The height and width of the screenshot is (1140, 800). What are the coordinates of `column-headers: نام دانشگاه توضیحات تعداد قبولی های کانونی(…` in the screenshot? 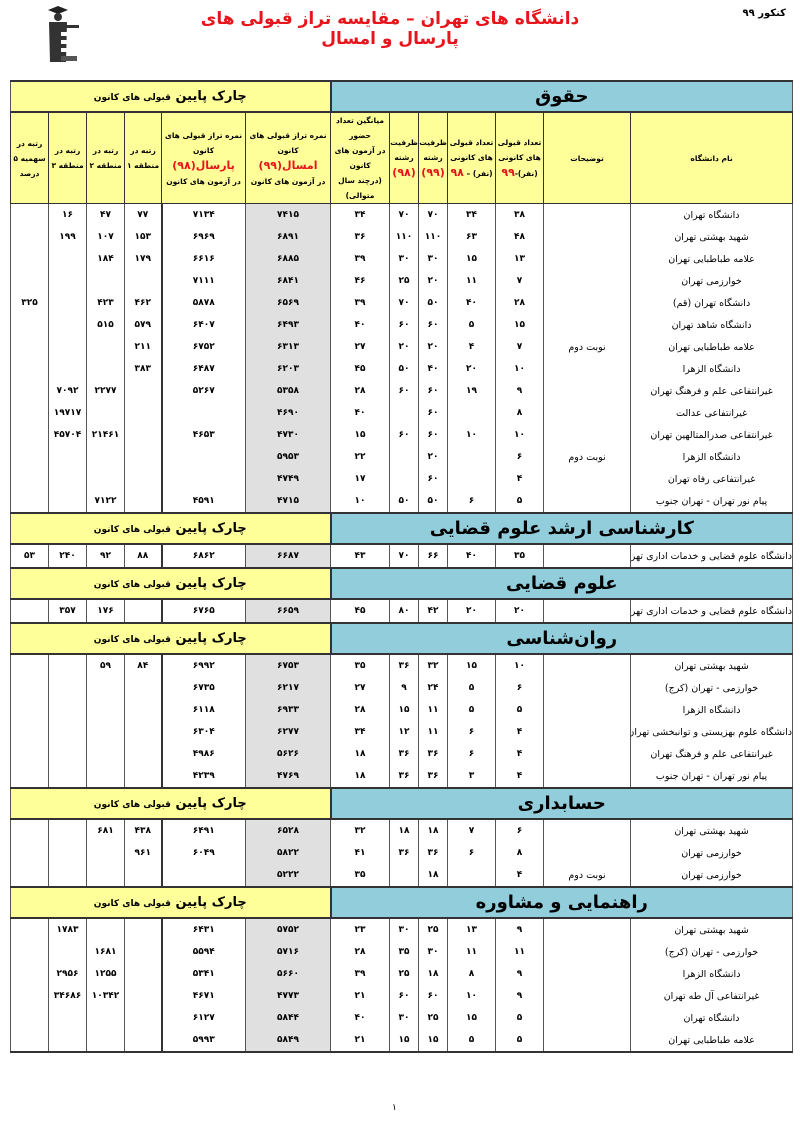 It's located at (401, 157).